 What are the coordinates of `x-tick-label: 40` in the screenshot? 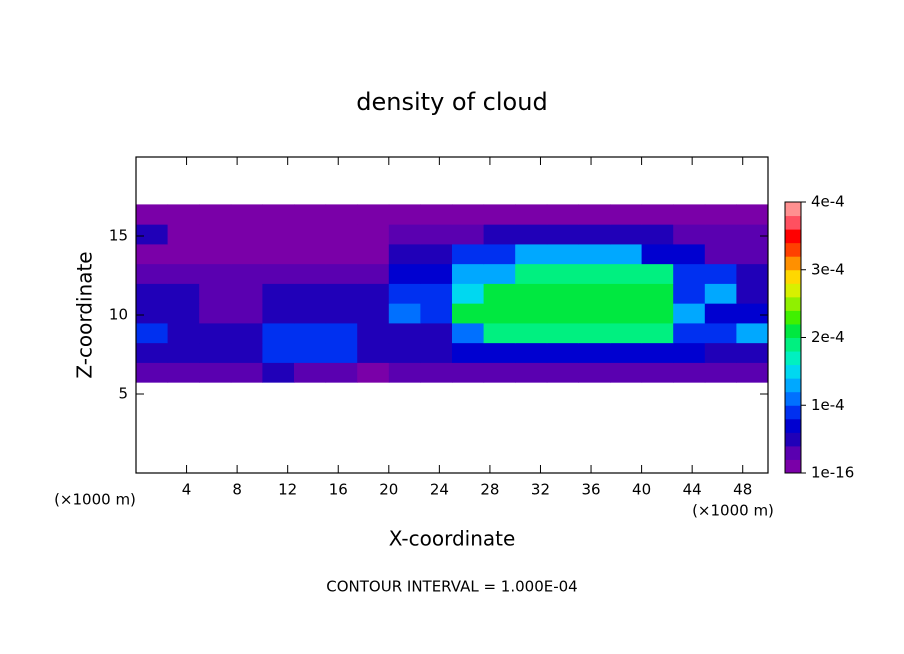 It's located at (641, 490).